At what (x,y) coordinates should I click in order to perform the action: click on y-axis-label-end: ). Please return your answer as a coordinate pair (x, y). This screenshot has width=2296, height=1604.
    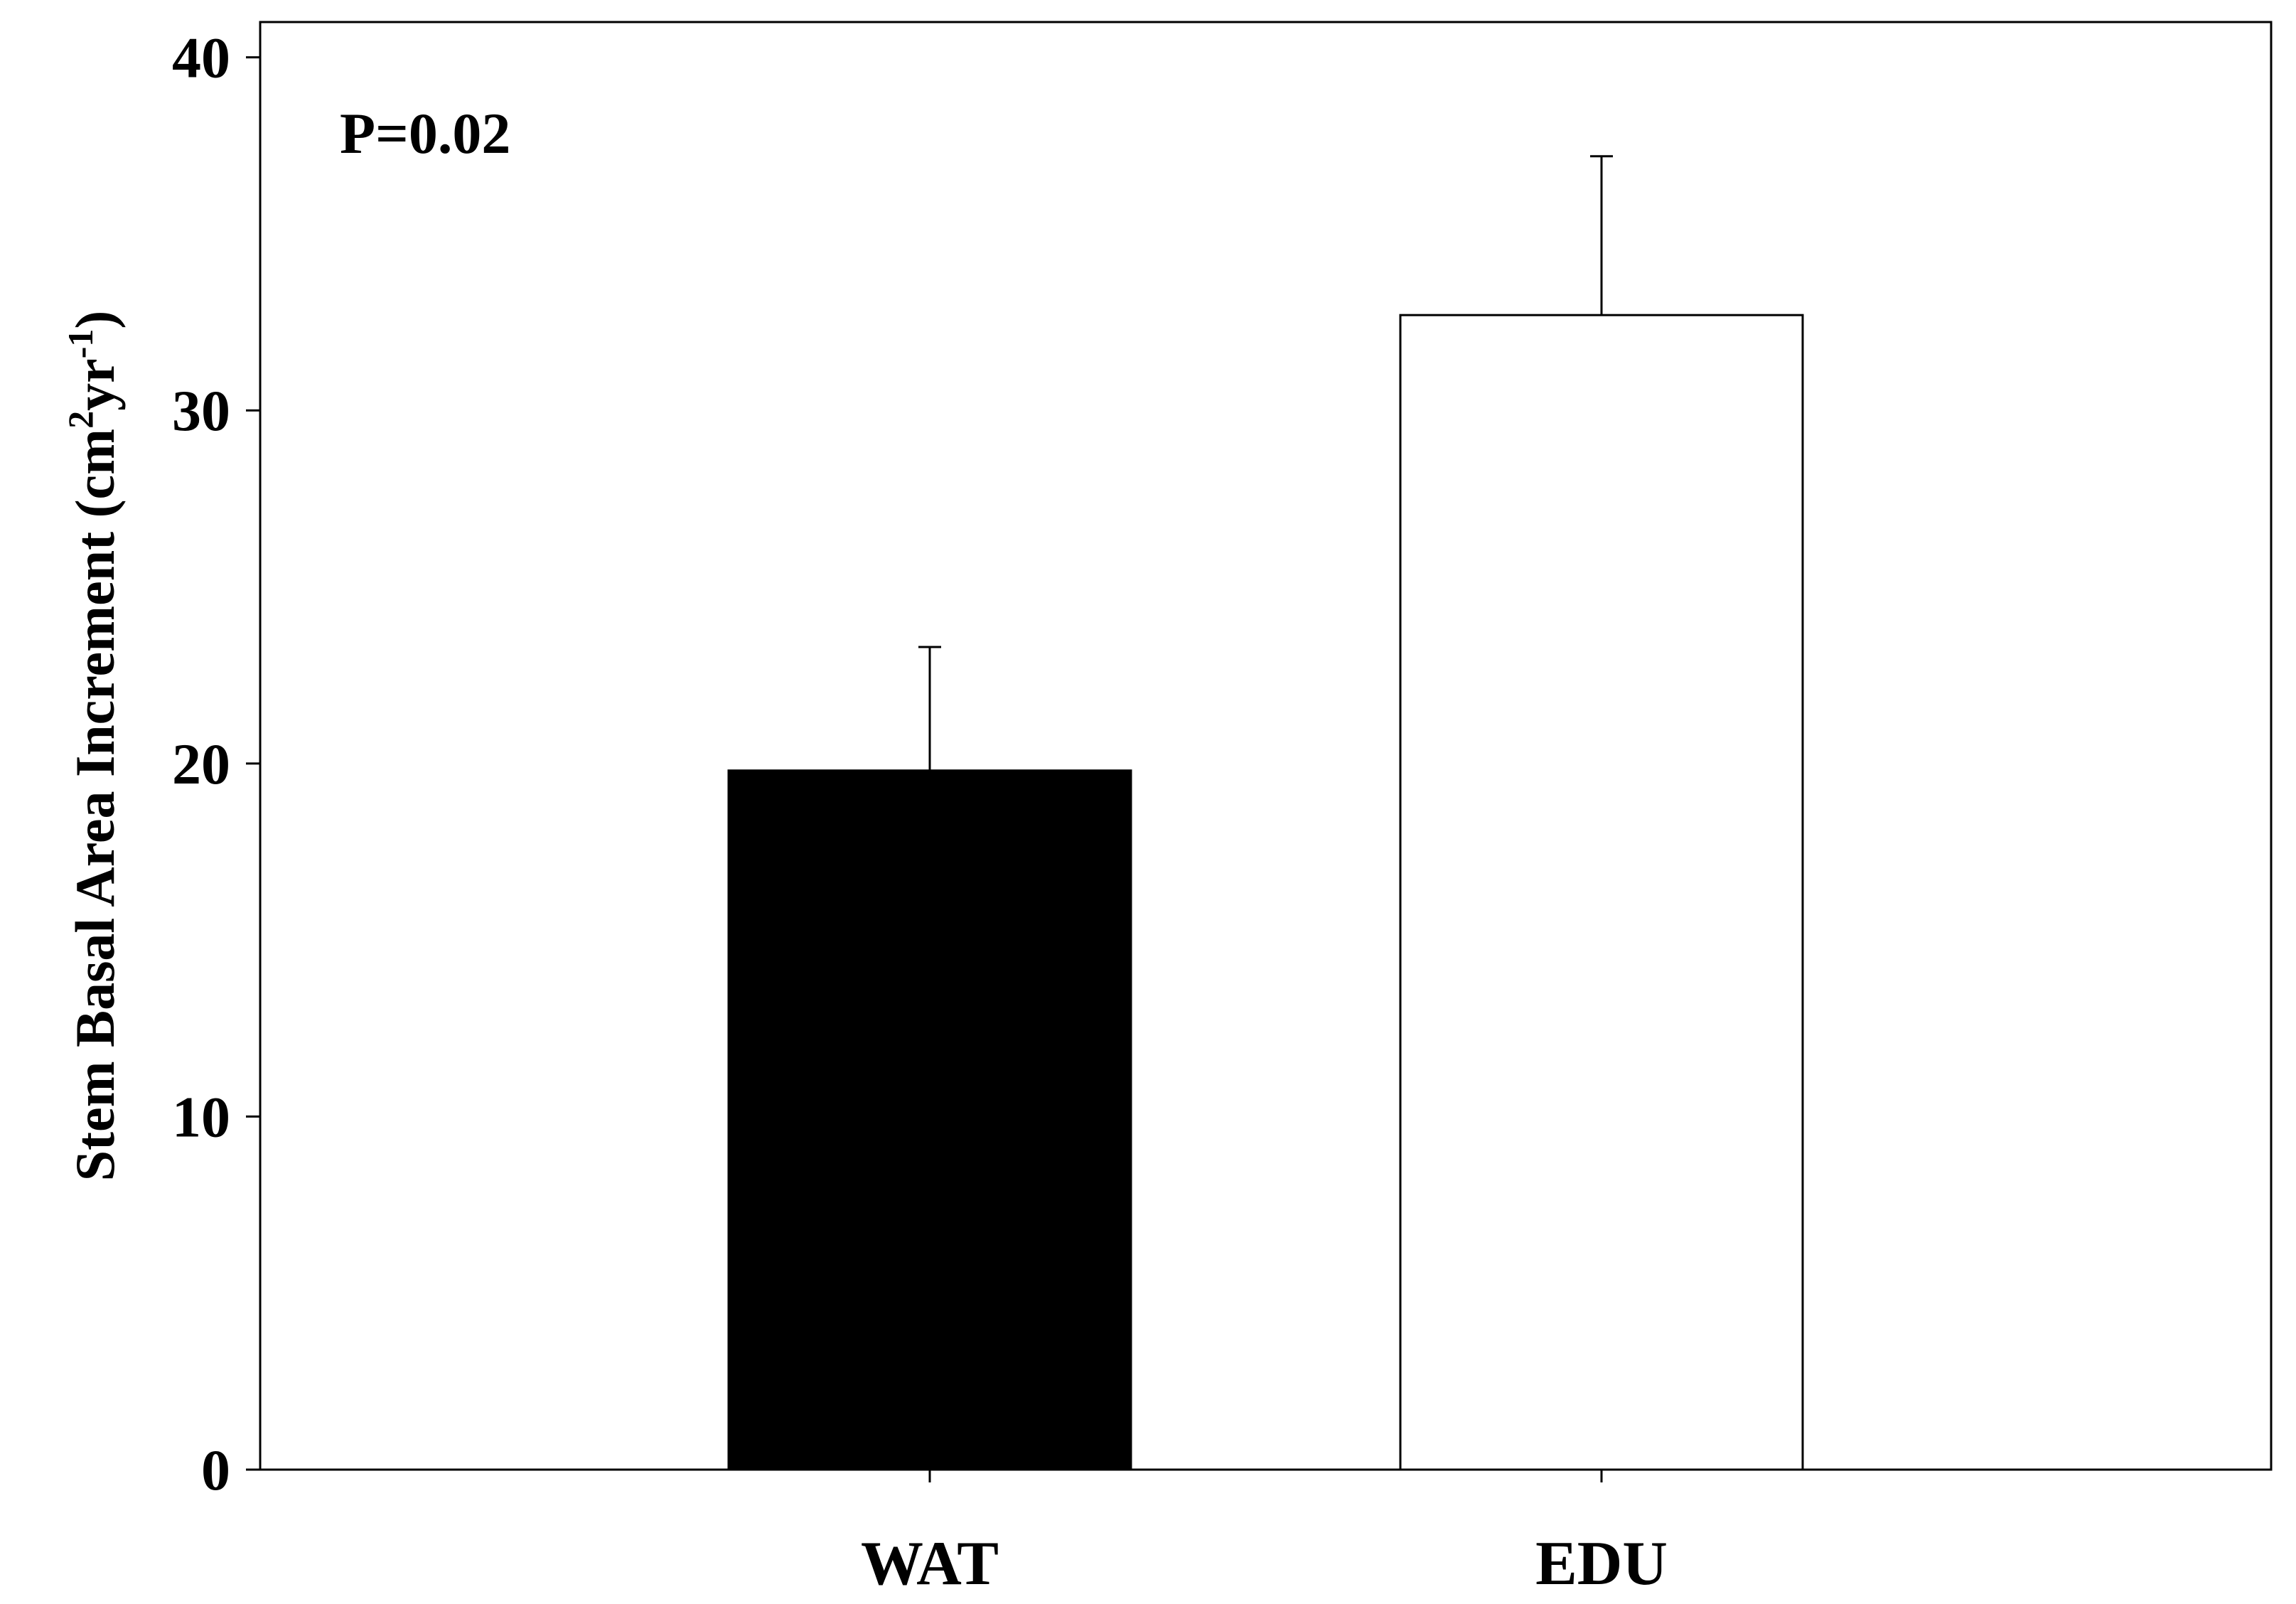
    Looking at the image, I should click on (95, 320).